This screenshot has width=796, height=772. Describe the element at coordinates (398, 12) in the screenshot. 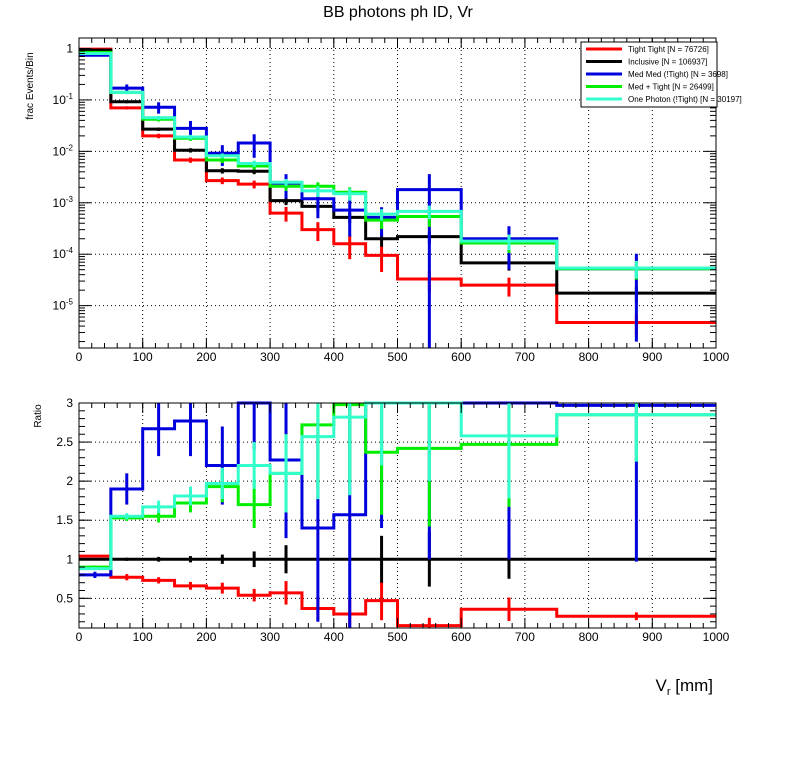

I see `chart-title: BB photons ph ID, Vr` at that location.